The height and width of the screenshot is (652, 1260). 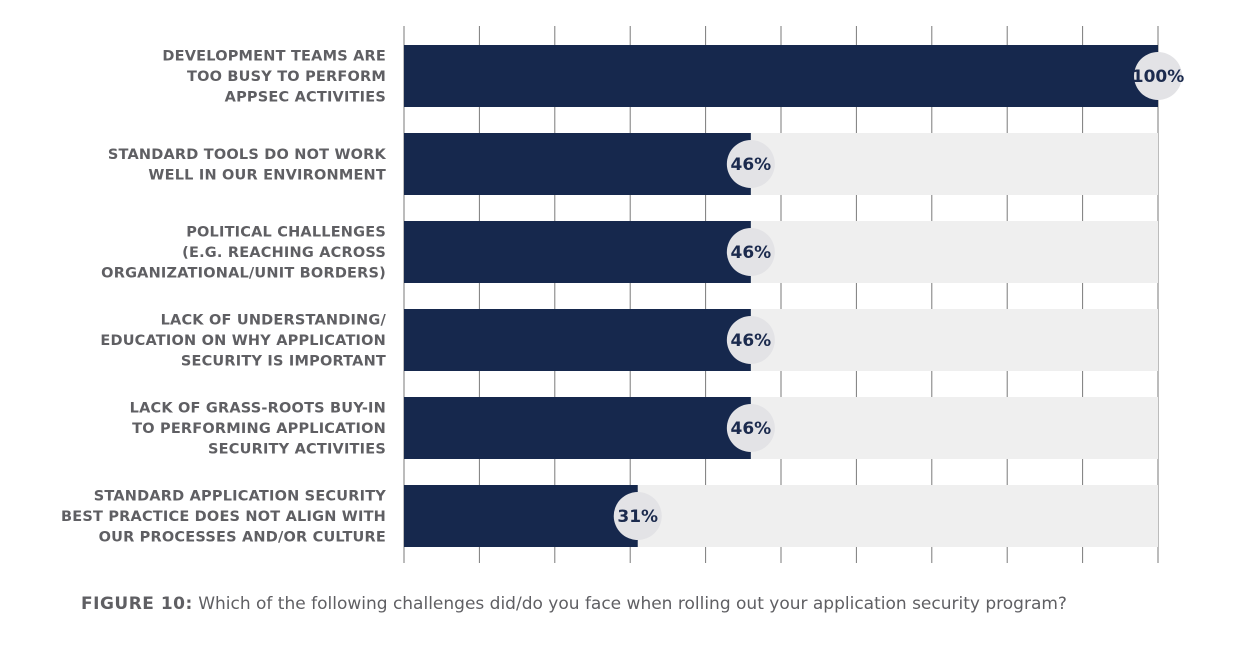 I want to click on category-label-line: STANDARD APPLICATION SECURITY, so click(x=240, y=497).